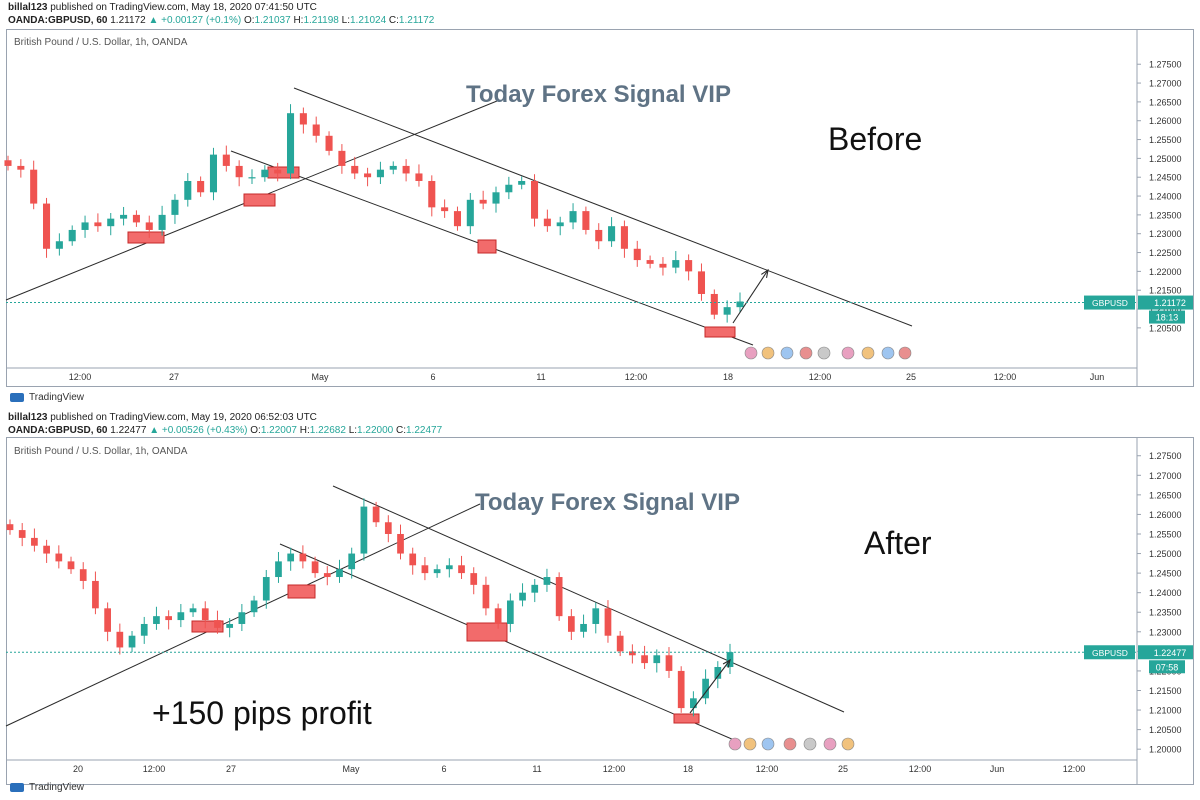  What do you see at coordinates (368, 20) in the screenshot?
I see `low-value: 1.21024` at bounding box center [368, 20].